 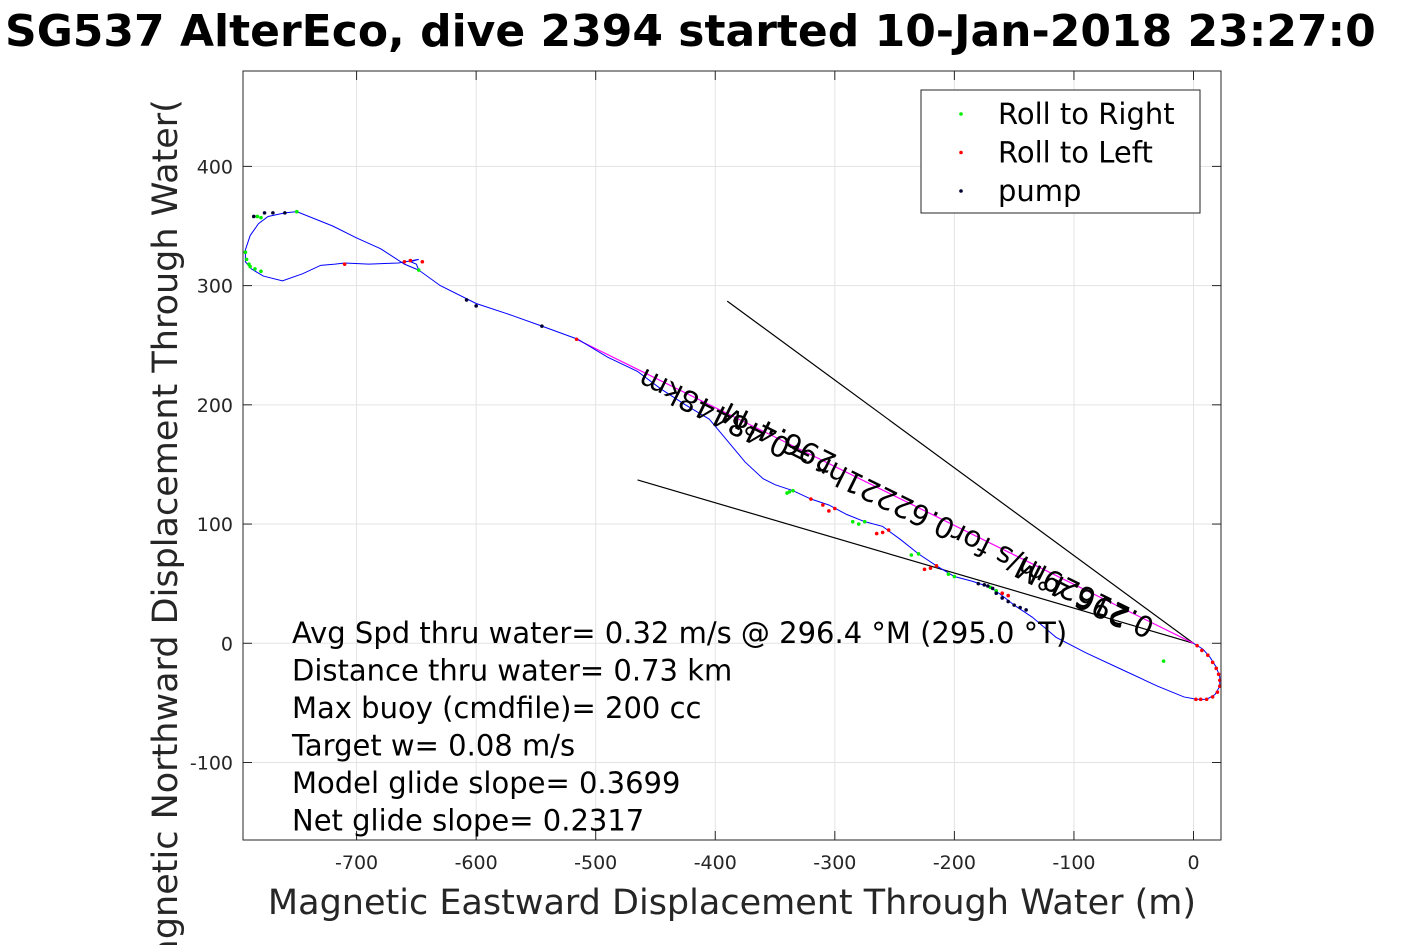 I want to click on info-line: Target w= 0.08 m/s, so click(x=433, y=746).